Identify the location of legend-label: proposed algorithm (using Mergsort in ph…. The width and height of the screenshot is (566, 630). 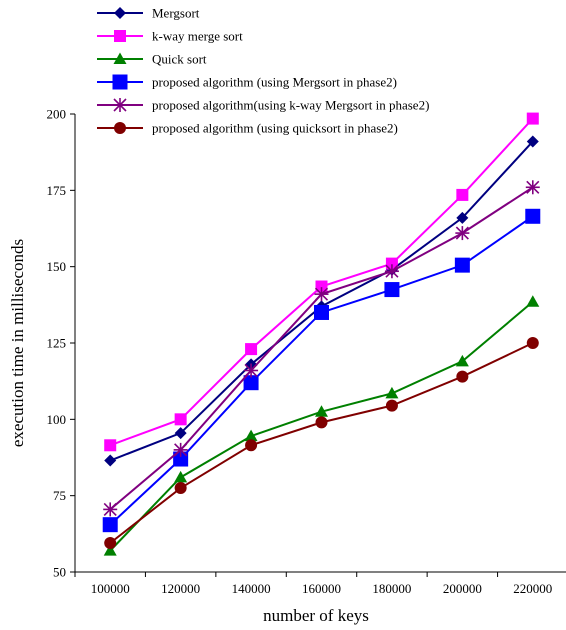
(274, 82).